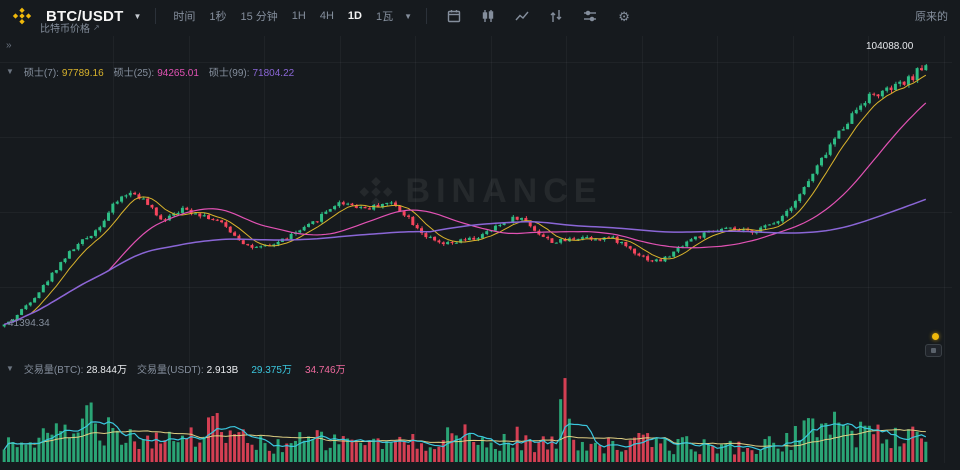 The height and width of the screenshot is (470, 960). Describe the element at coordinates (933, 350) in the screenshot. I see `snapshot-badge-icon` at that location.